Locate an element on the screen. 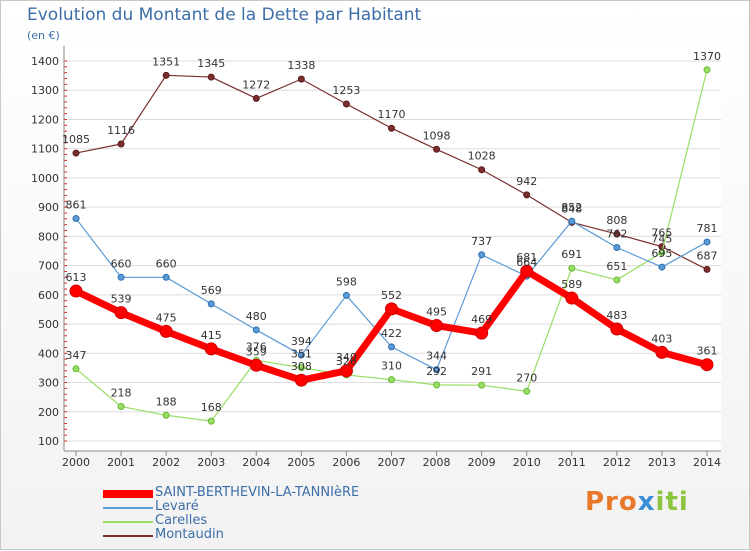  data-label: 569 is located at coordinates (211, 290).